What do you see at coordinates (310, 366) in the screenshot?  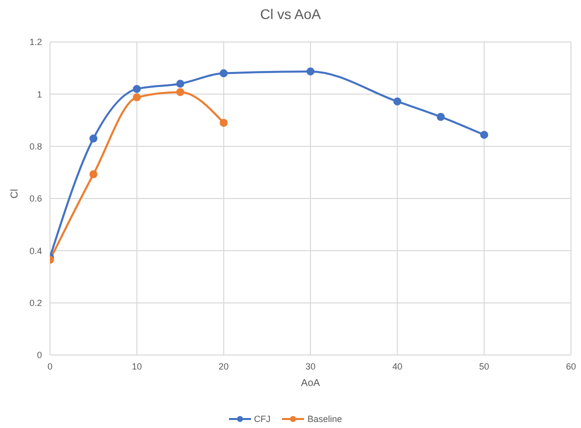 I see `x-tick-label: 30` at bounding box center [310, 366].